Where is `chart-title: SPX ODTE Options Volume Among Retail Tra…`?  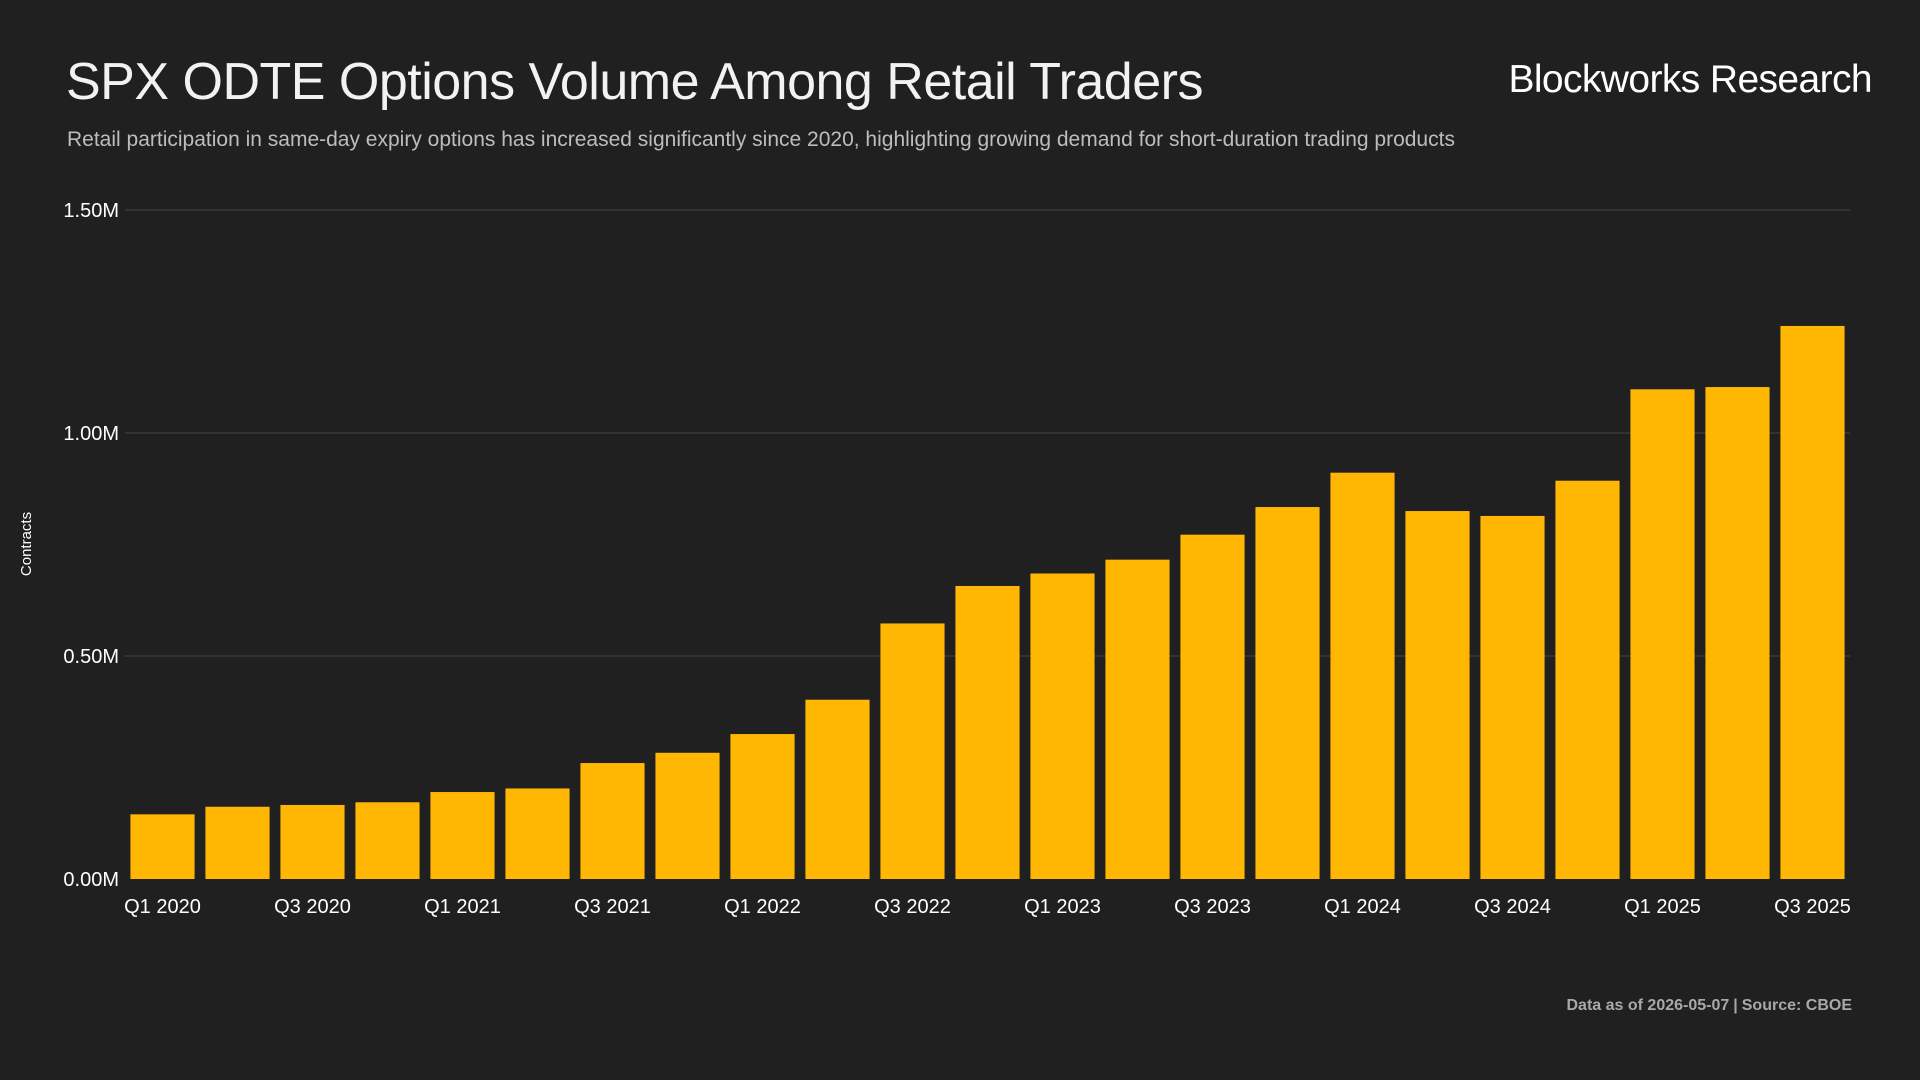 chart-title: SPX ODTE Options Volume Among Retail Tra… is located at coordinates (634, 82).